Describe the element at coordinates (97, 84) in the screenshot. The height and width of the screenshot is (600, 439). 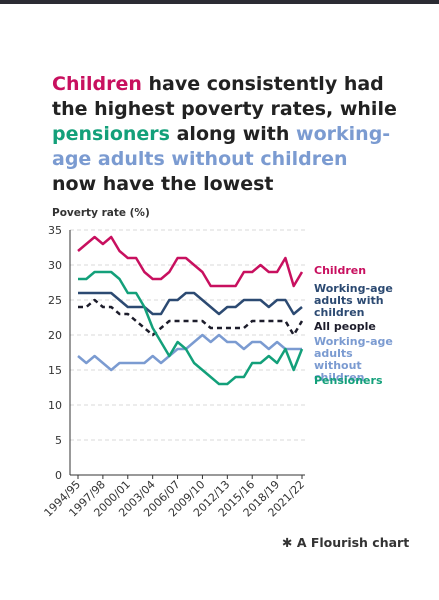
I see `title-part: Children` at that location.